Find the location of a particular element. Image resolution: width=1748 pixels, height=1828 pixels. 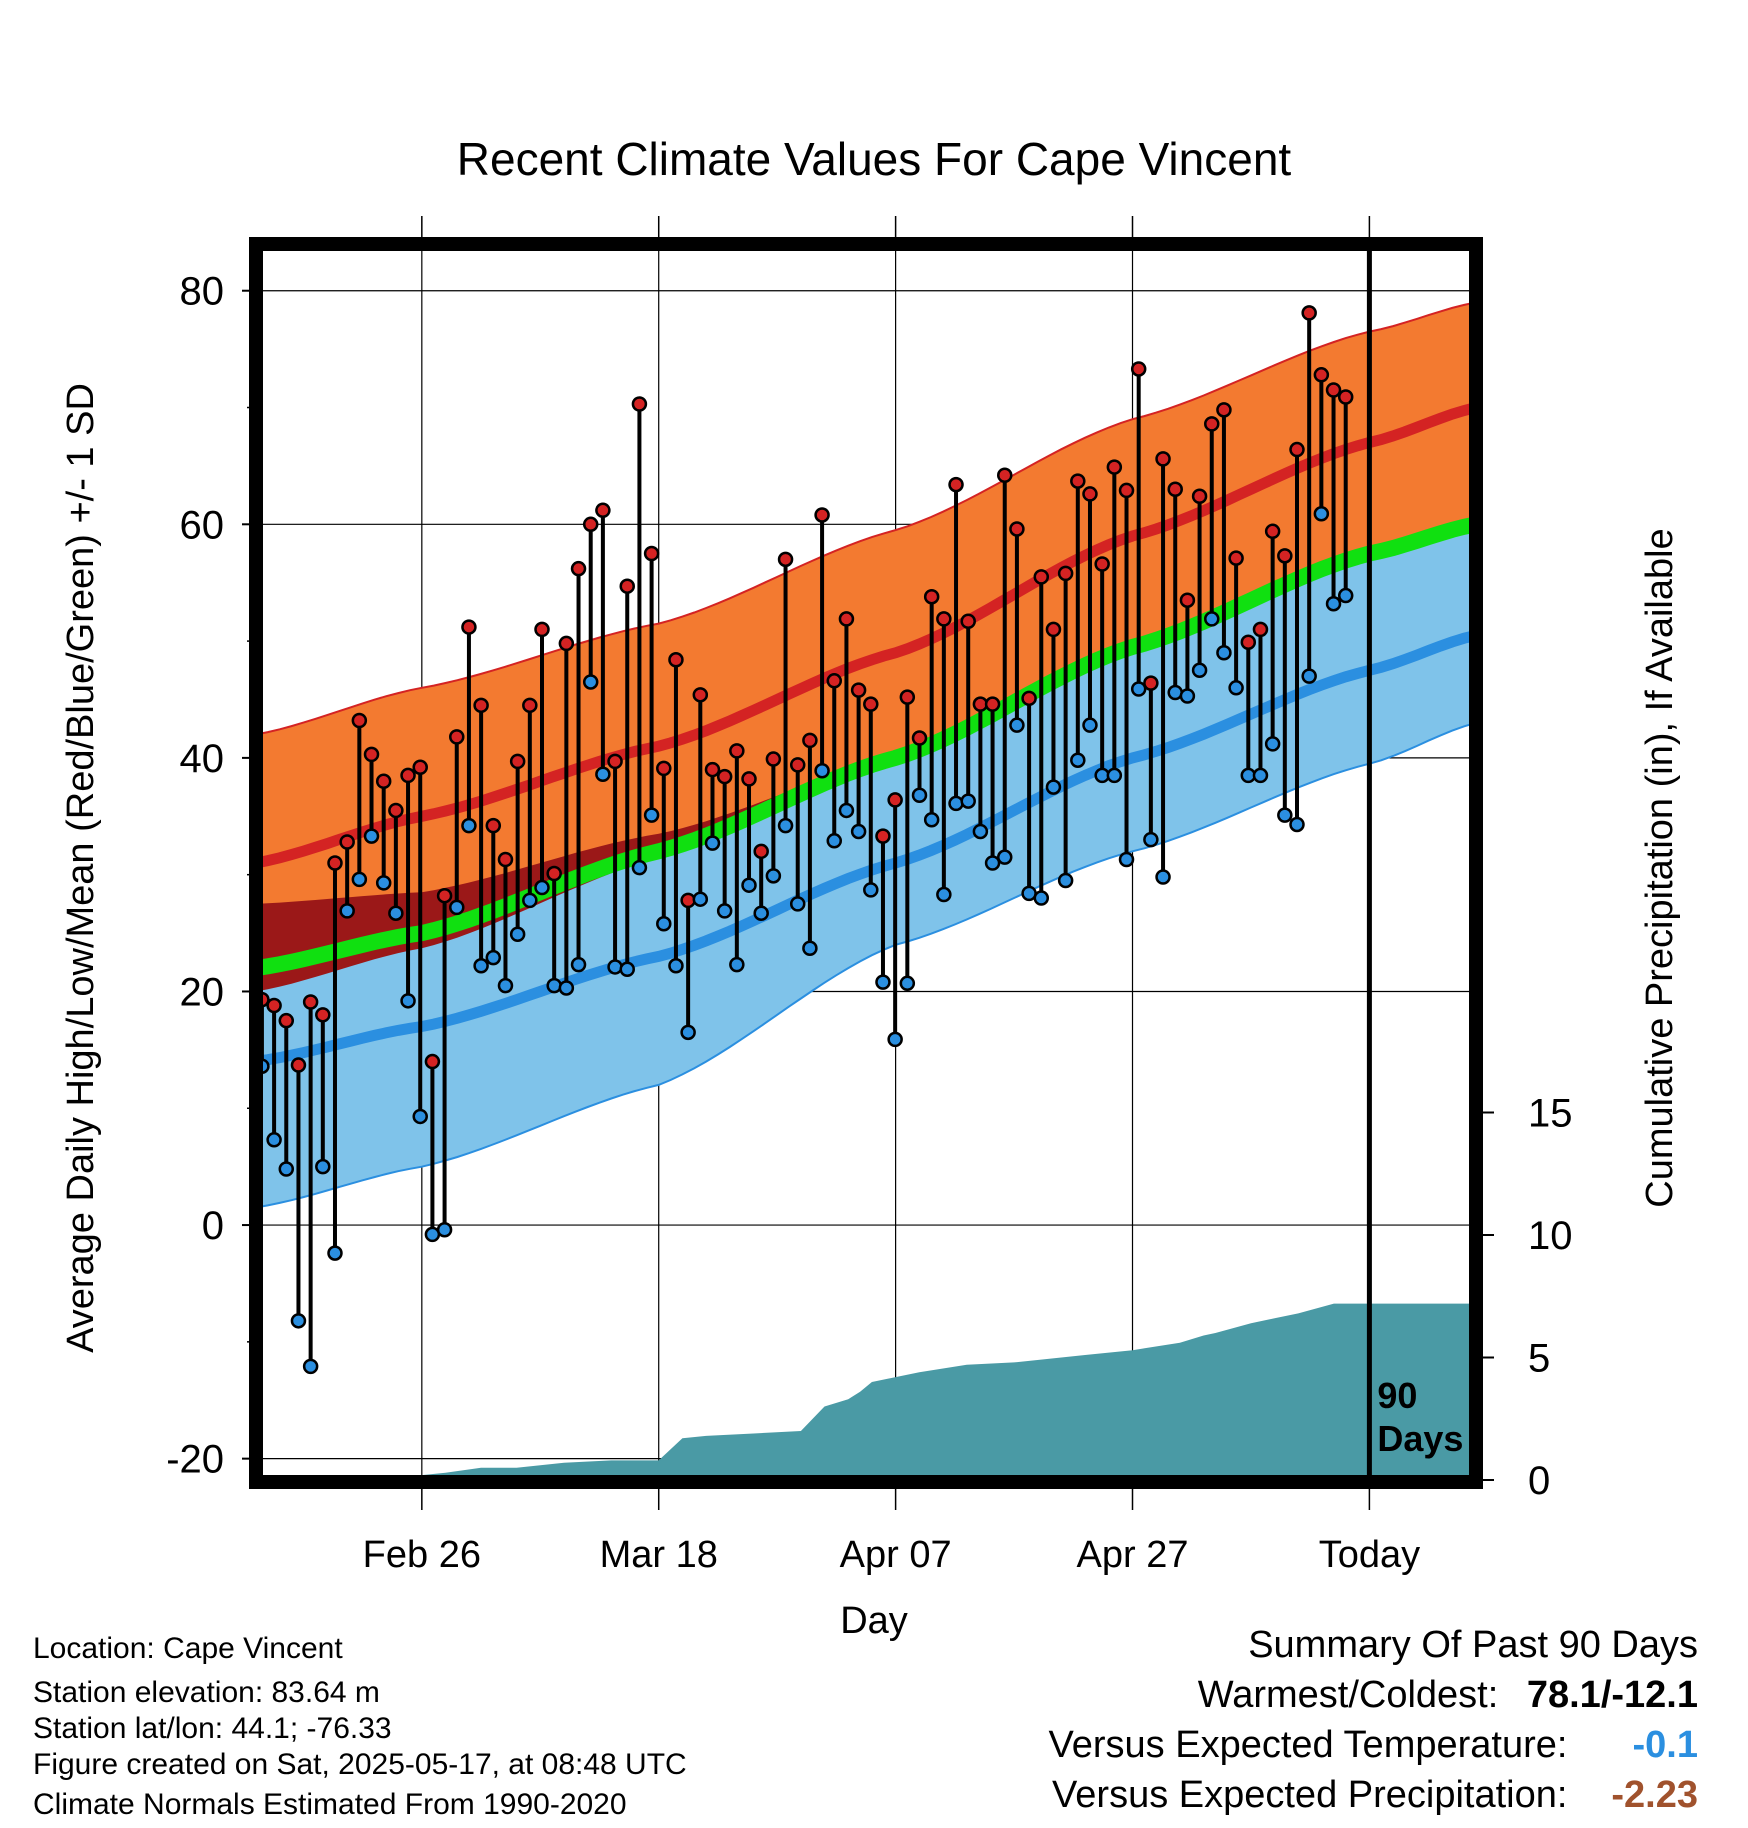

warm-cold-value: 78.1/-12.1 is located at coordinates (1612, 1695).